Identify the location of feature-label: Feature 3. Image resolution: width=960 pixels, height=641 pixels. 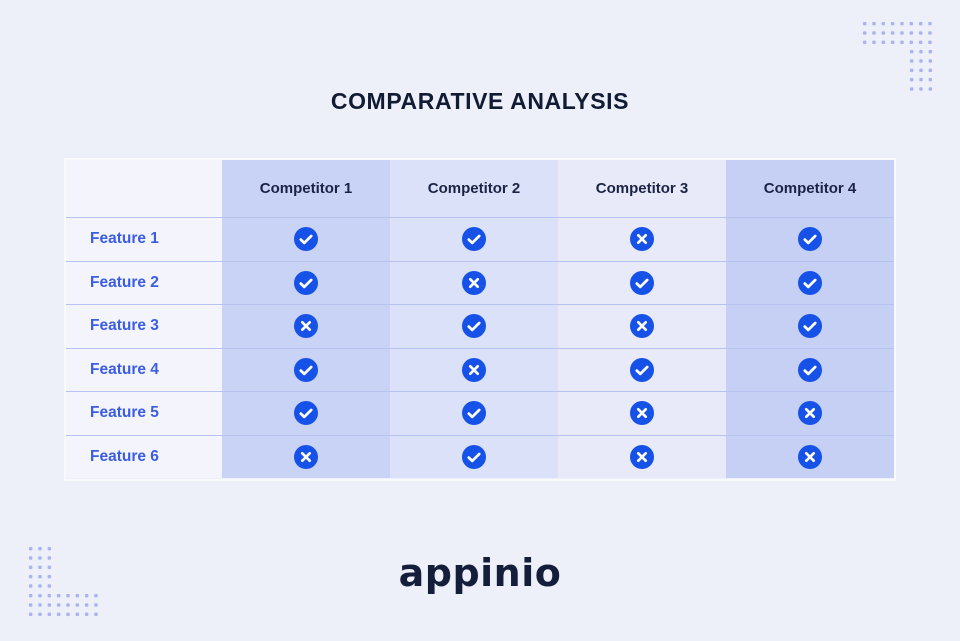
(124, 326).